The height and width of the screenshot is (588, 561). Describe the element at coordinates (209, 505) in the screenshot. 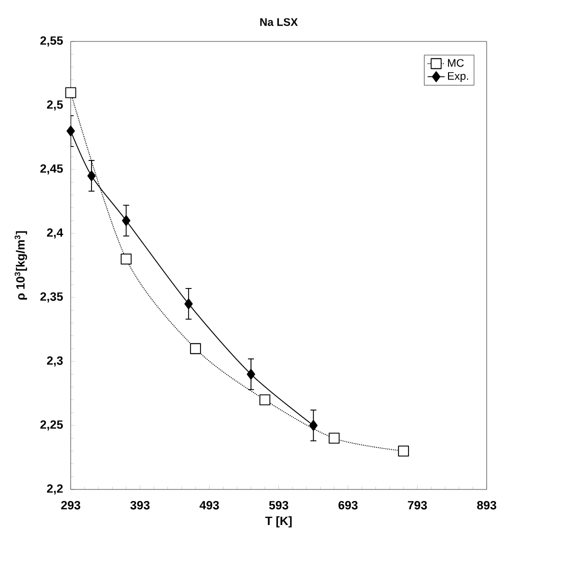

I see `x-tick-label: 493` at that location.